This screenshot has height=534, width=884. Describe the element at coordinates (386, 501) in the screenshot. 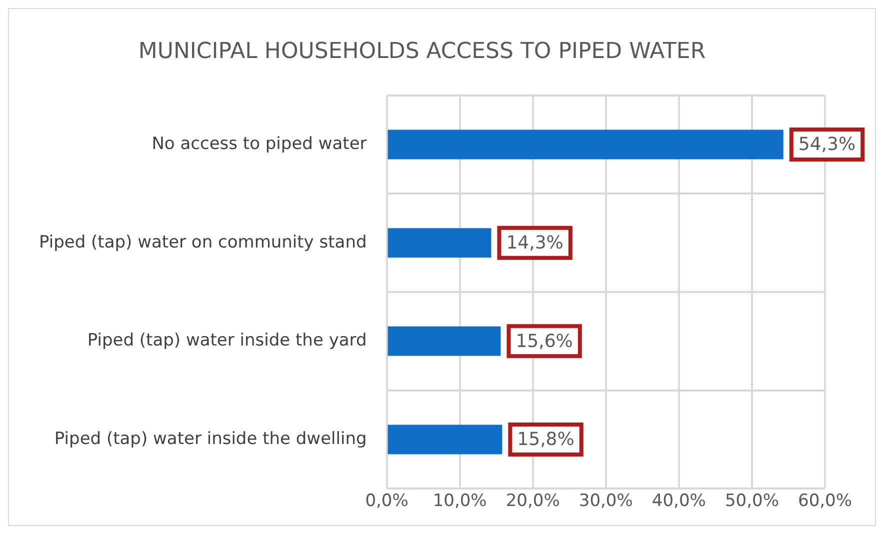

I see `x-tick-label: 0,0%` at that location.